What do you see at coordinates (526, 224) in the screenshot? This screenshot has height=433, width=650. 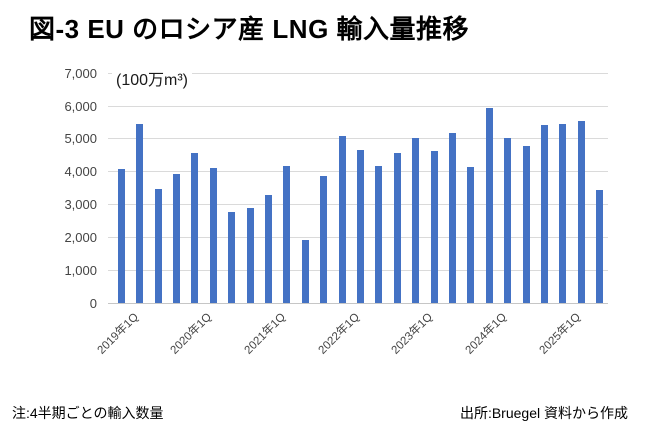 I see `bar-2024年3Q` at bounding box center [526, 224].